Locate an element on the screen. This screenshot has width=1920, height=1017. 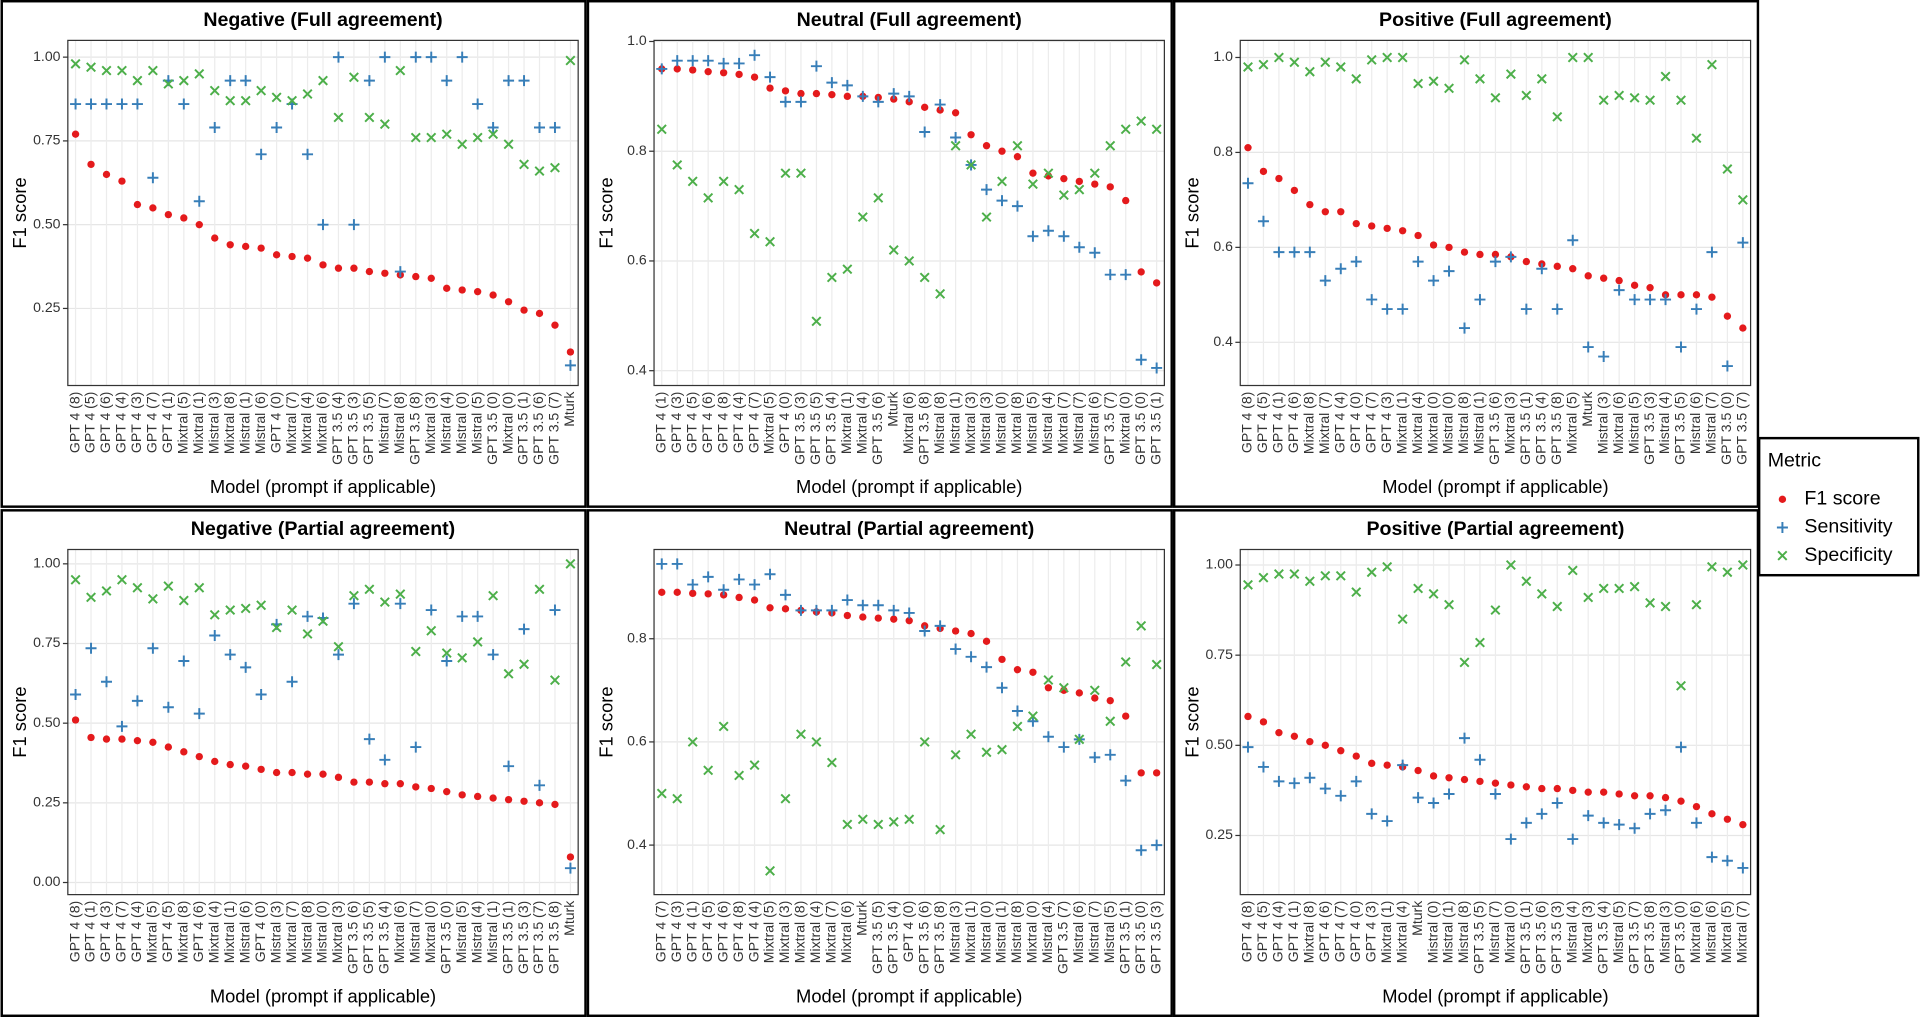
x-tick-label: GPT 4 (4) is located at coordinates (136, 931).